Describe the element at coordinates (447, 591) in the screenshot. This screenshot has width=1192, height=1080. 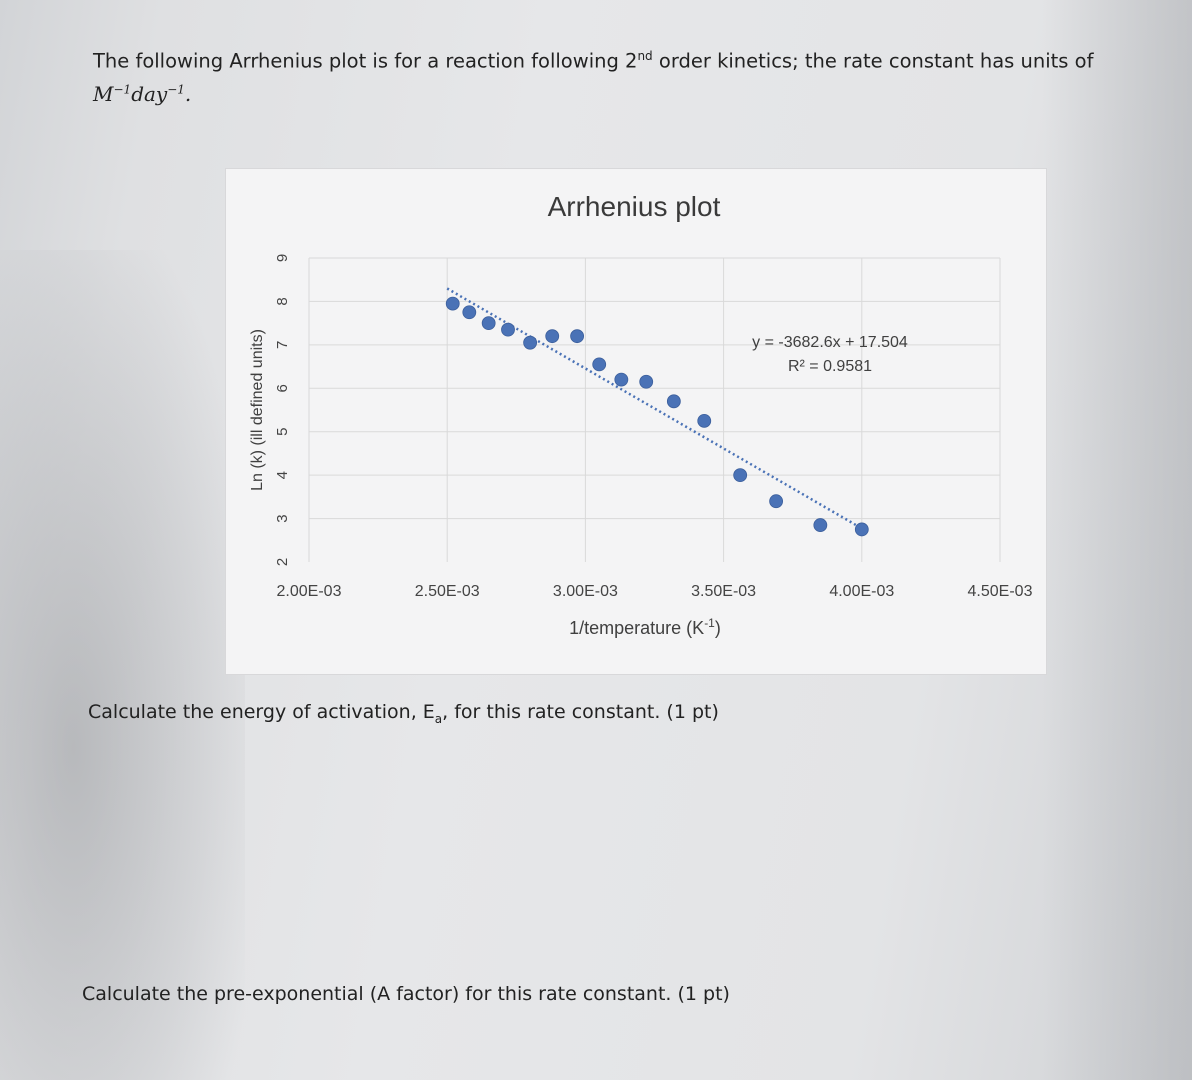
I see `x-tick-label: 2.50E-03` at that location.